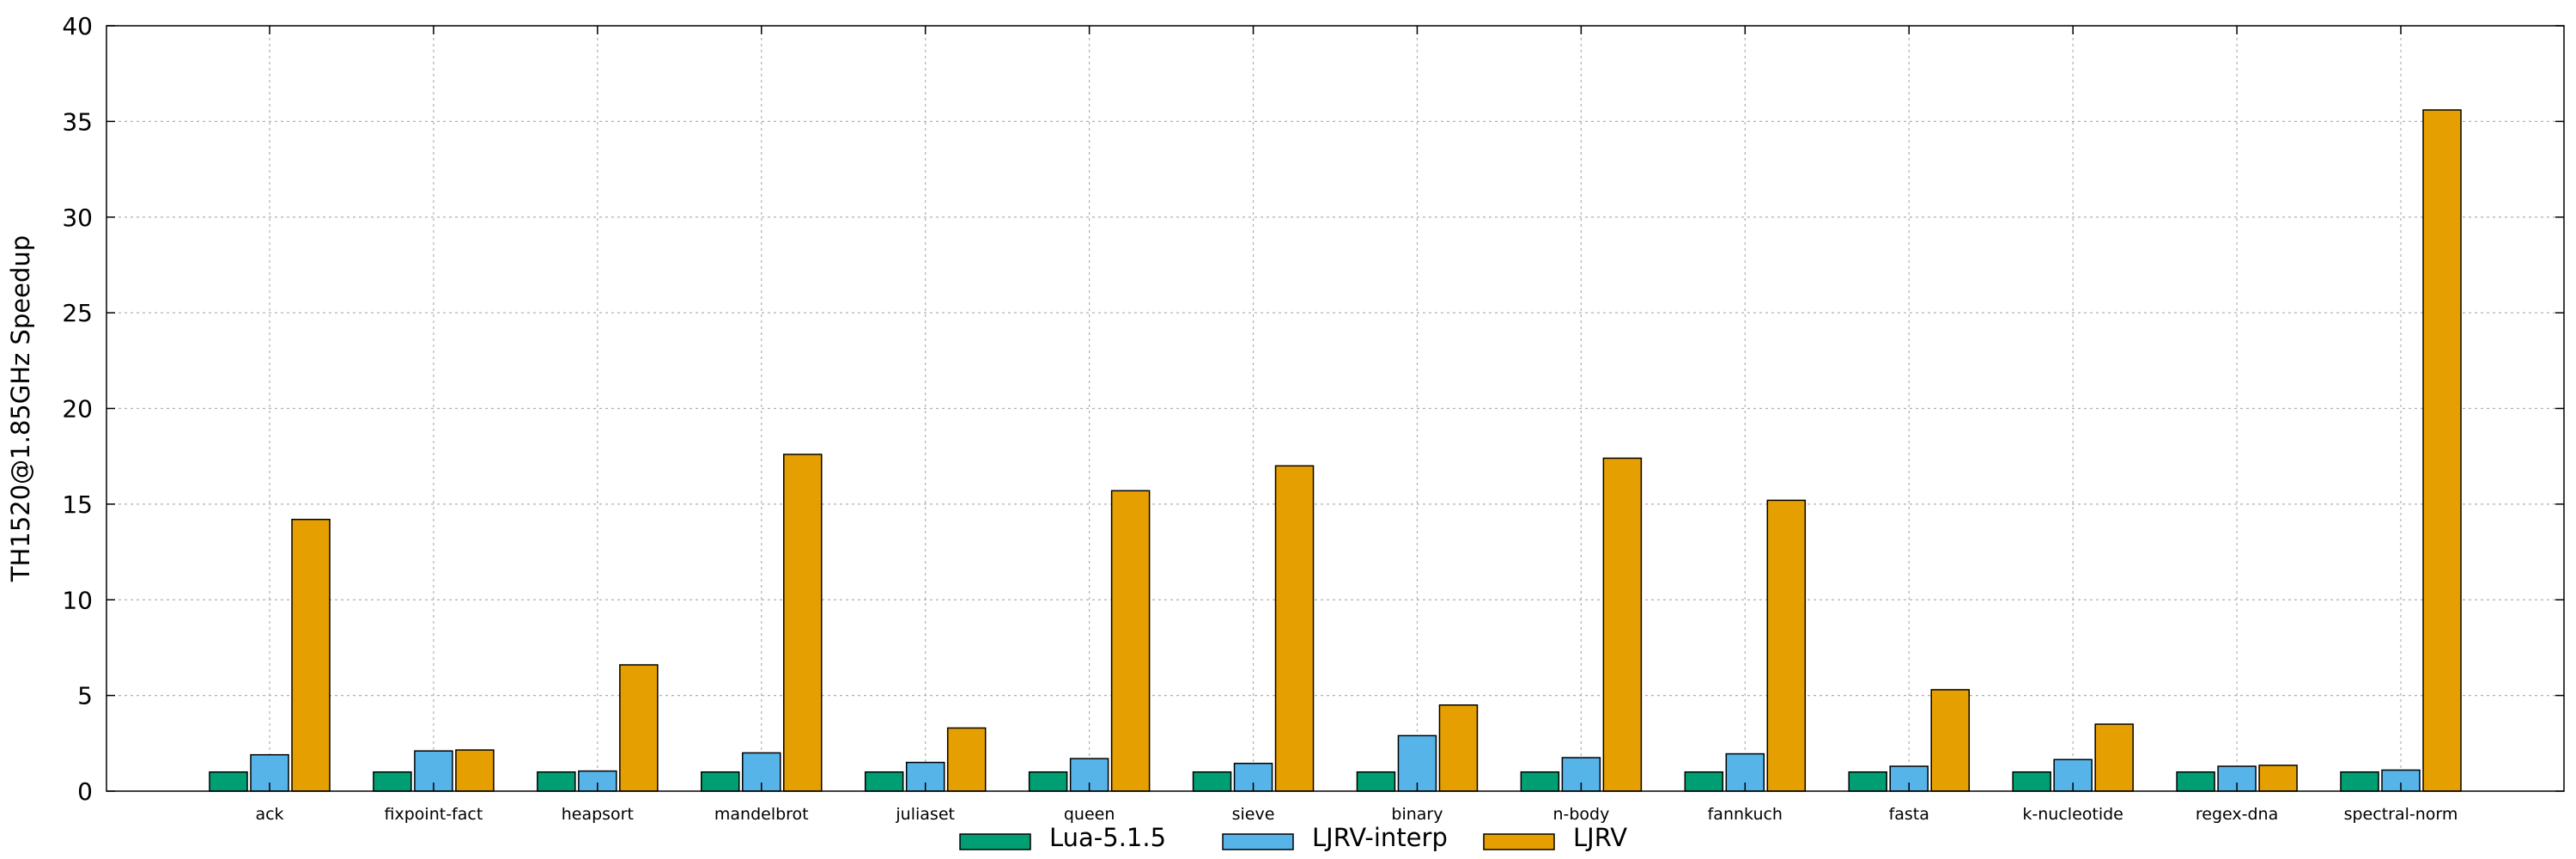 This screenshot has height=859, width=2576. Describe the element at coordinates (1294, 628) in the screenshot. I see `bar-ljrv-sieve` at that location.